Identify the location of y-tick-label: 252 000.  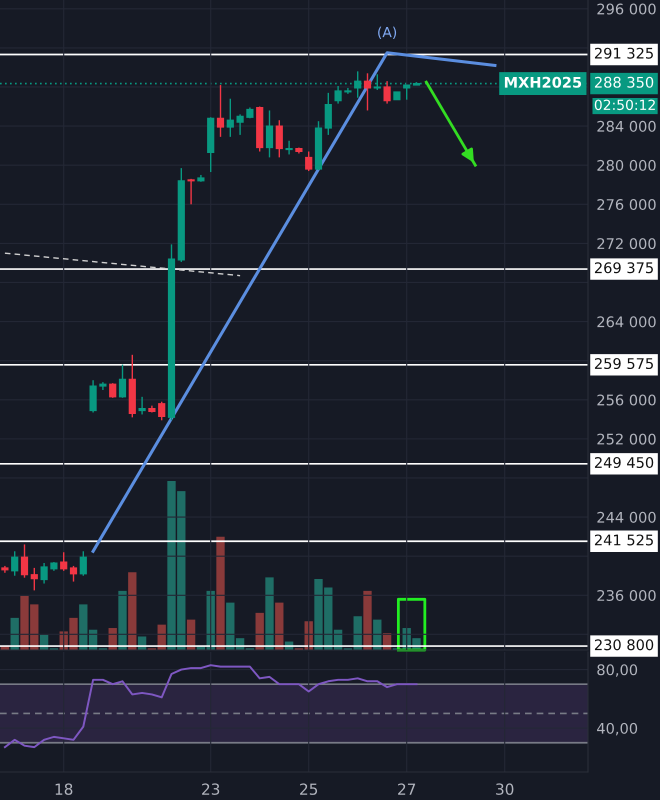
(626, 439).